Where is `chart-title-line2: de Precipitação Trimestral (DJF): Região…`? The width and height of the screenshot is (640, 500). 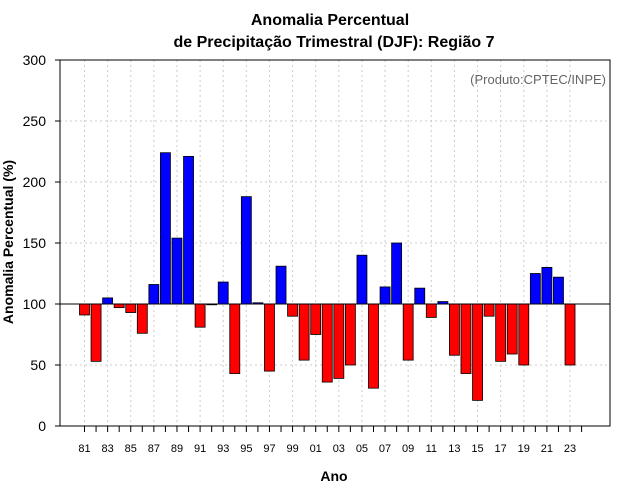 chart-title-line2: de Precipitação Trimestral (DJF): Região… is located at coordinates (334, 42).